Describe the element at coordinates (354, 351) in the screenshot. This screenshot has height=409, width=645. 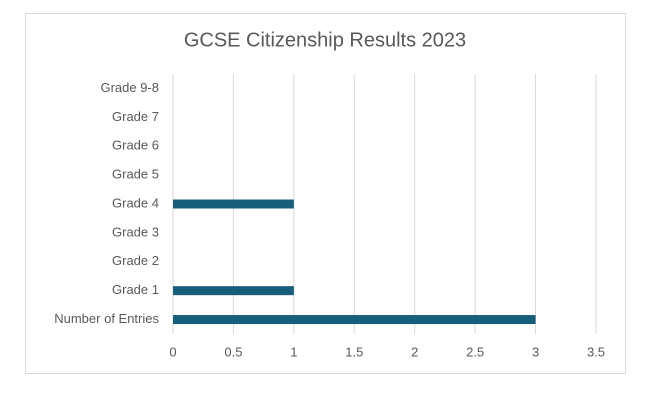
I see `x-tick-label: 1.5` at that location.